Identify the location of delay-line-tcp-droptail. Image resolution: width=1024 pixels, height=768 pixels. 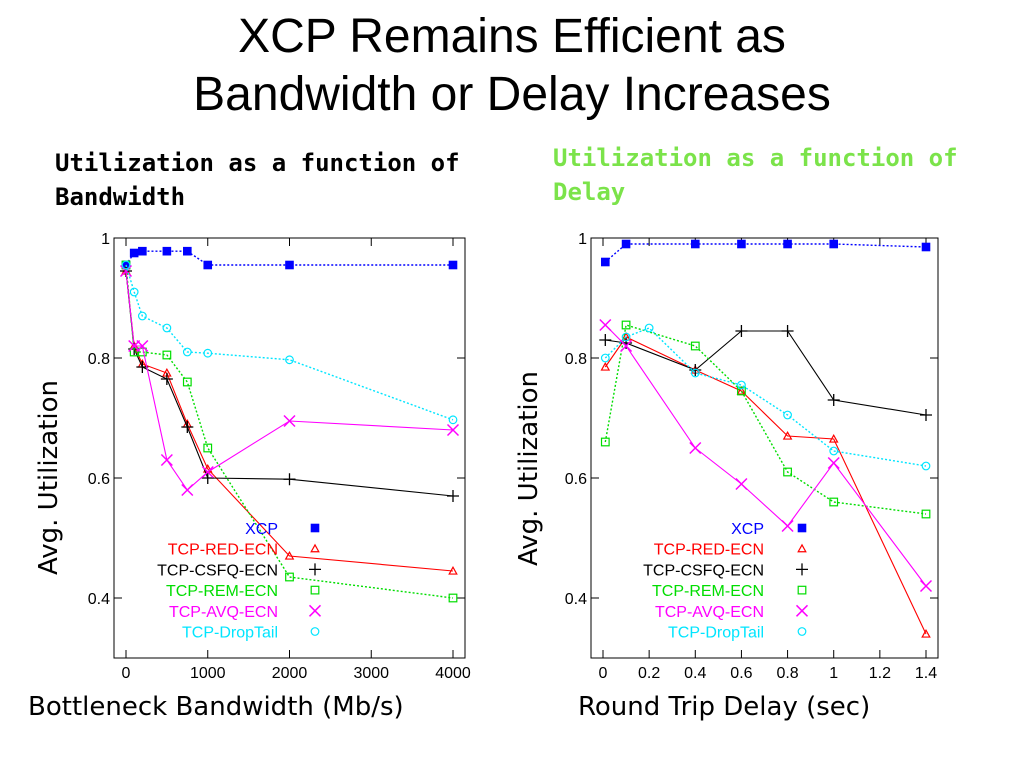
(765, 397).